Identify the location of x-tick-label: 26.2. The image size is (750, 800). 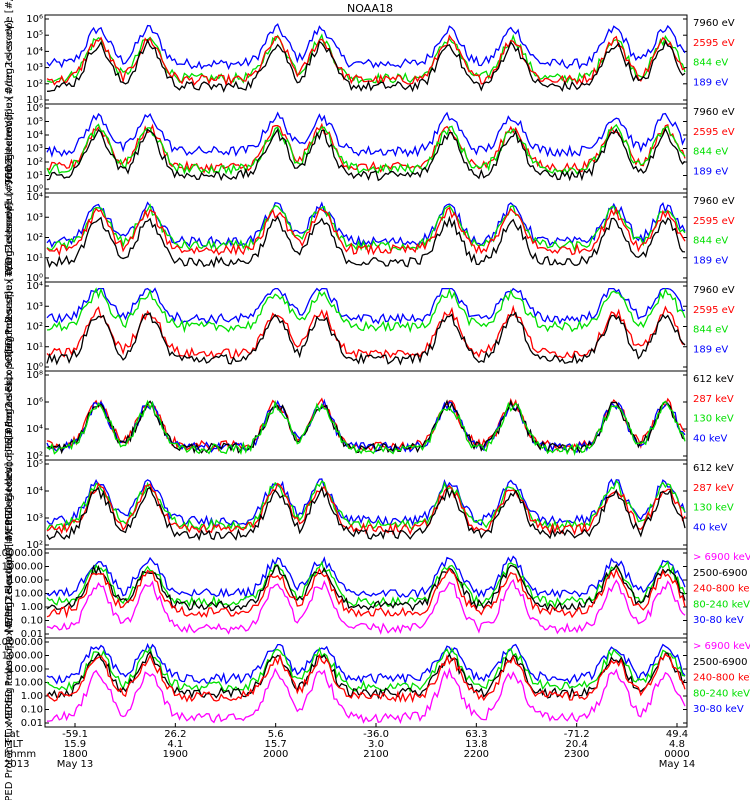
(175, 734).